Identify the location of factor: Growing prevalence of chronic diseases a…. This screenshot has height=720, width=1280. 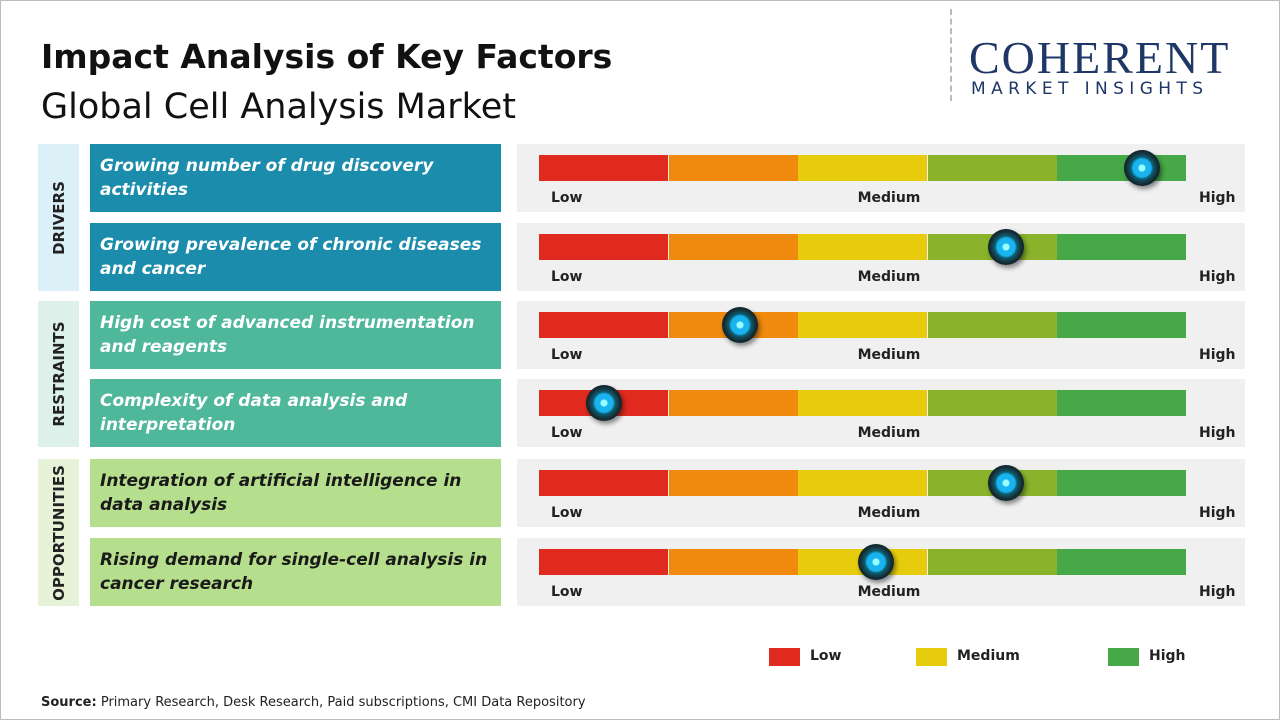
(295, 257).